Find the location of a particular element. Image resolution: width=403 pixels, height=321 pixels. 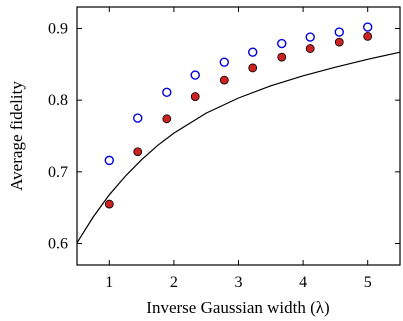

y-tick-label: 0.7 is located at coordinates (58, 172).